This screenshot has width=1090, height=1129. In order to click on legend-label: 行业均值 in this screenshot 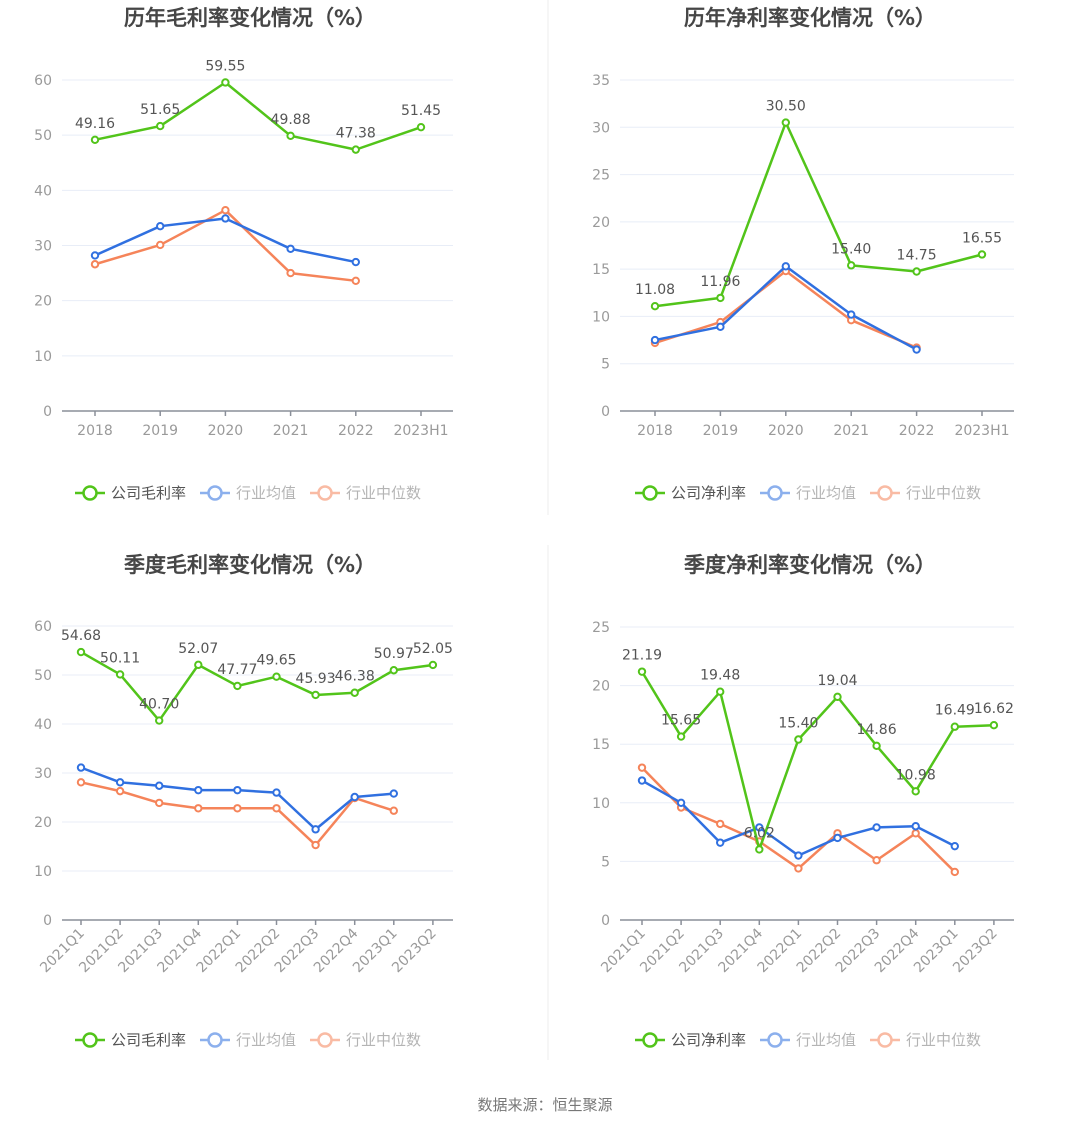, I will do `click(826, 1040)`.